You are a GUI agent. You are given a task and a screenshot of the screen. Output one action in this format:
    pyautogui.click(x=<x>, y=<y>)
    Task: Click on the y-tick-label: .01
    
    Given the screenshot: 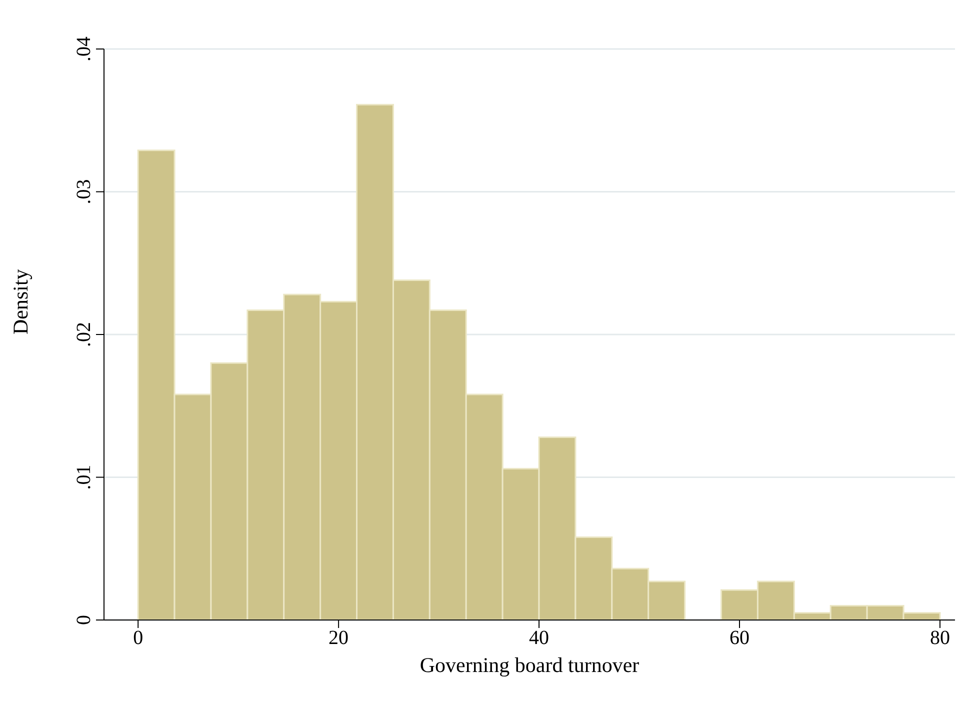 What is the action you would take?
    pyautogui.click(x=84, y=477)
    